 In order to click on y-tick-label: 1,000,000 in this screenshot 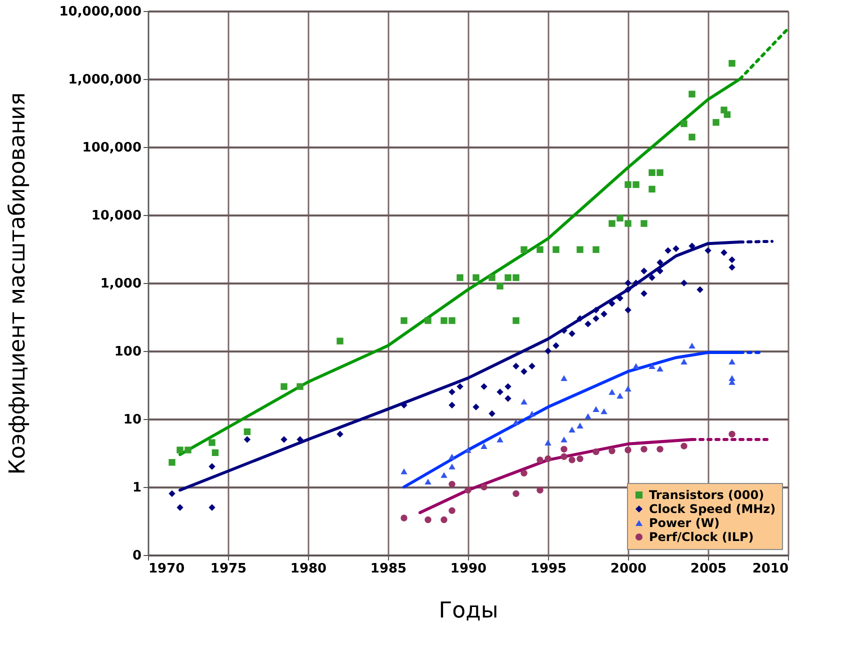, I will do `click(105, 80)`.